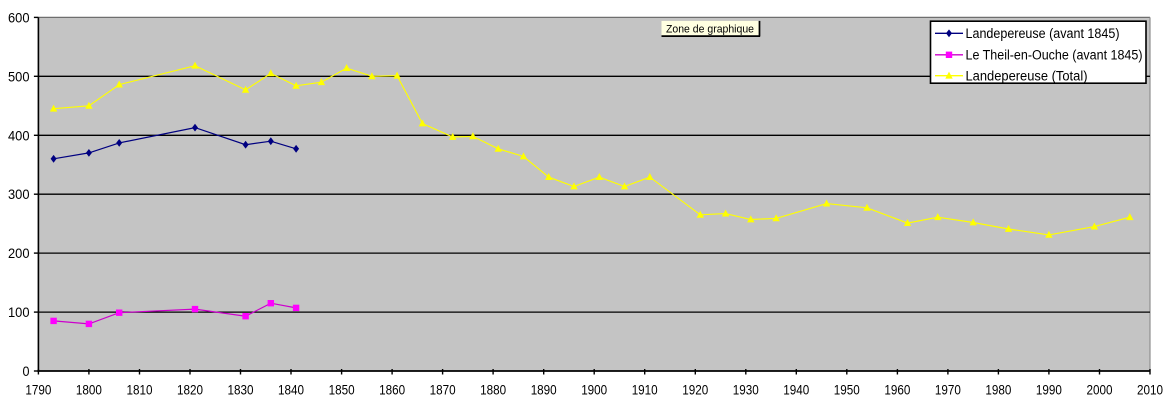  I want to click on svg-text: 1890, so click(544, 390).